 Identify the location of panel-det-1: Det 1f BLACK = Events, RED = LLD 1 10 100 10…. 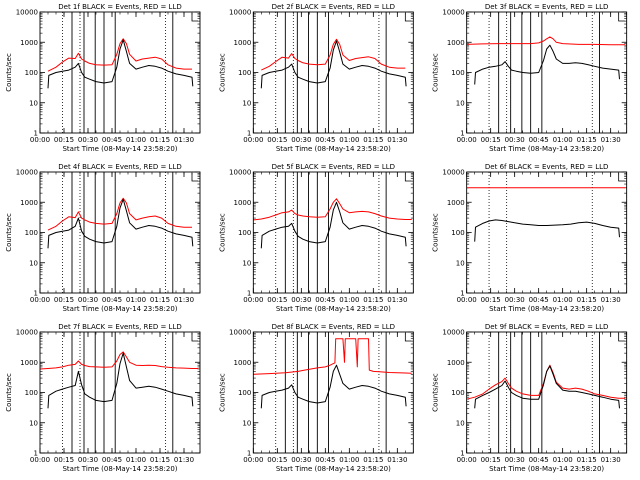
(103, 78).